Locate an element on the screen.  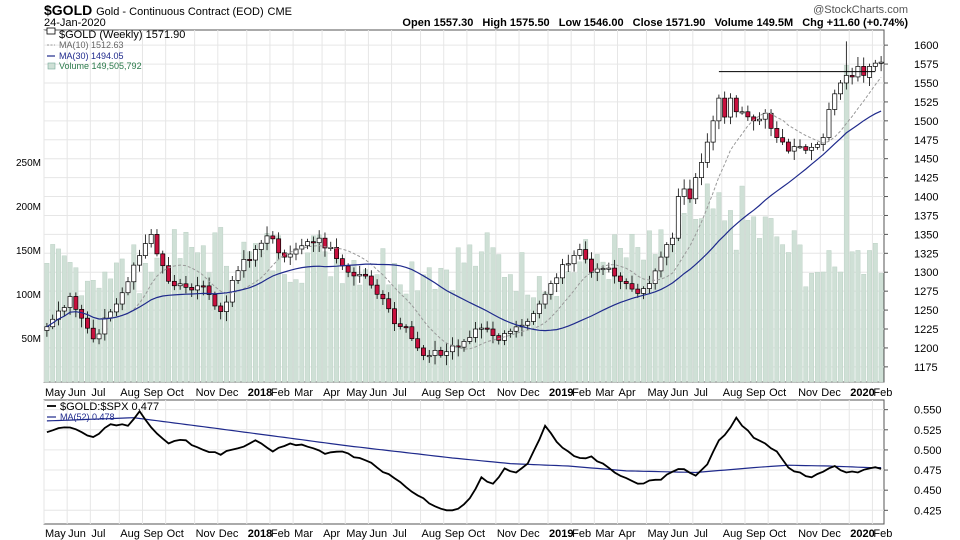
ratio-month-label: Apr is located at coordinates (331, 534).